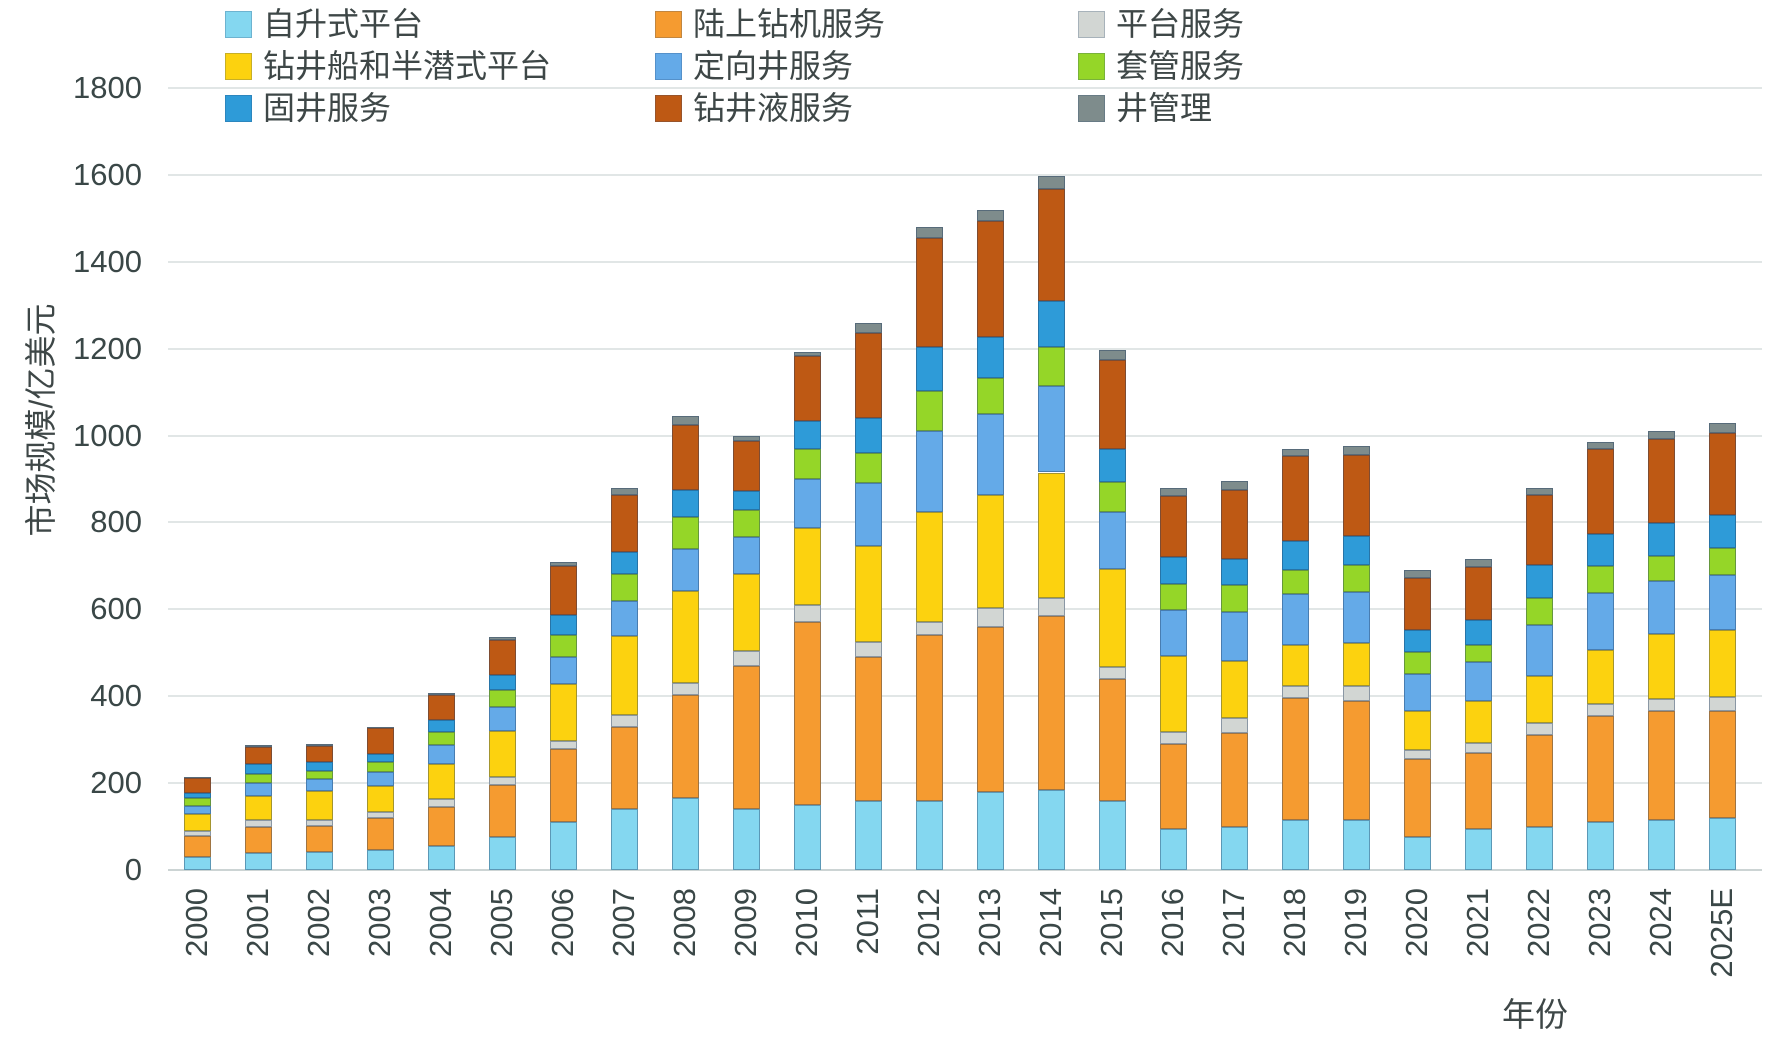 This screenshot has width=1772, height=1050. What do you see at coordinates (1661, 479) in the screenshot?
I see `bar-column-2024` at bounding box center [1661, 479].